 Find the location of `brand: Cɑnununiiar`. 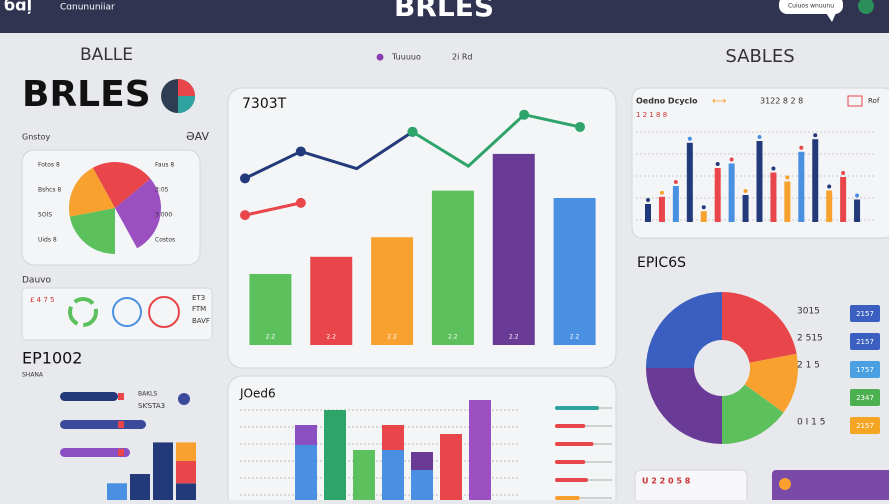

brand: Cɑnununiiar is located at coordinates (87, 8).